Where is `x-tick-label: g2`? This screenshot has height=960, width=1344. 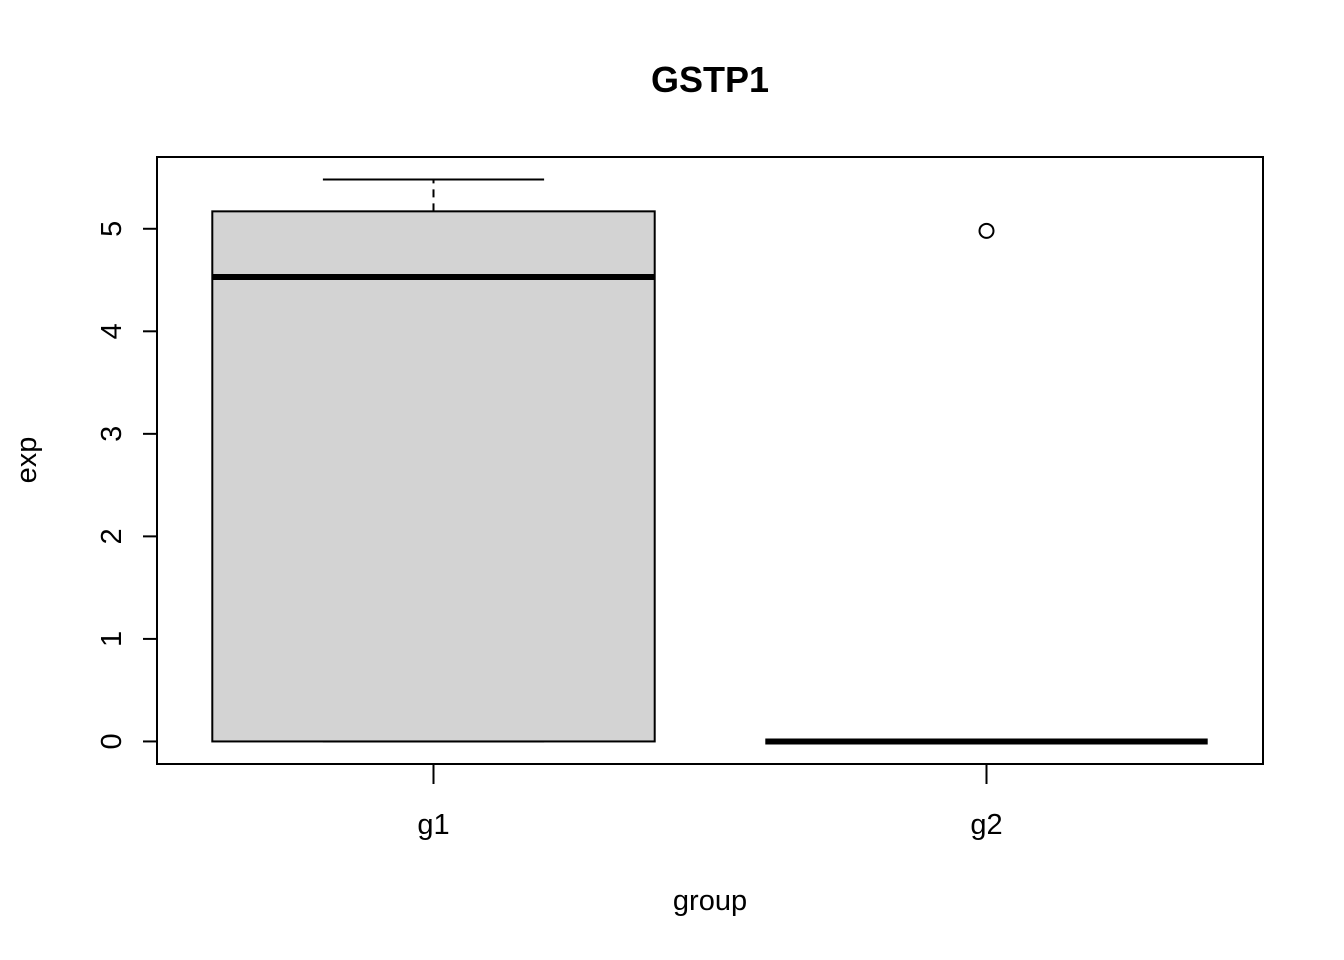 x-tick-label: g2 is located at coordinates (986, 825).